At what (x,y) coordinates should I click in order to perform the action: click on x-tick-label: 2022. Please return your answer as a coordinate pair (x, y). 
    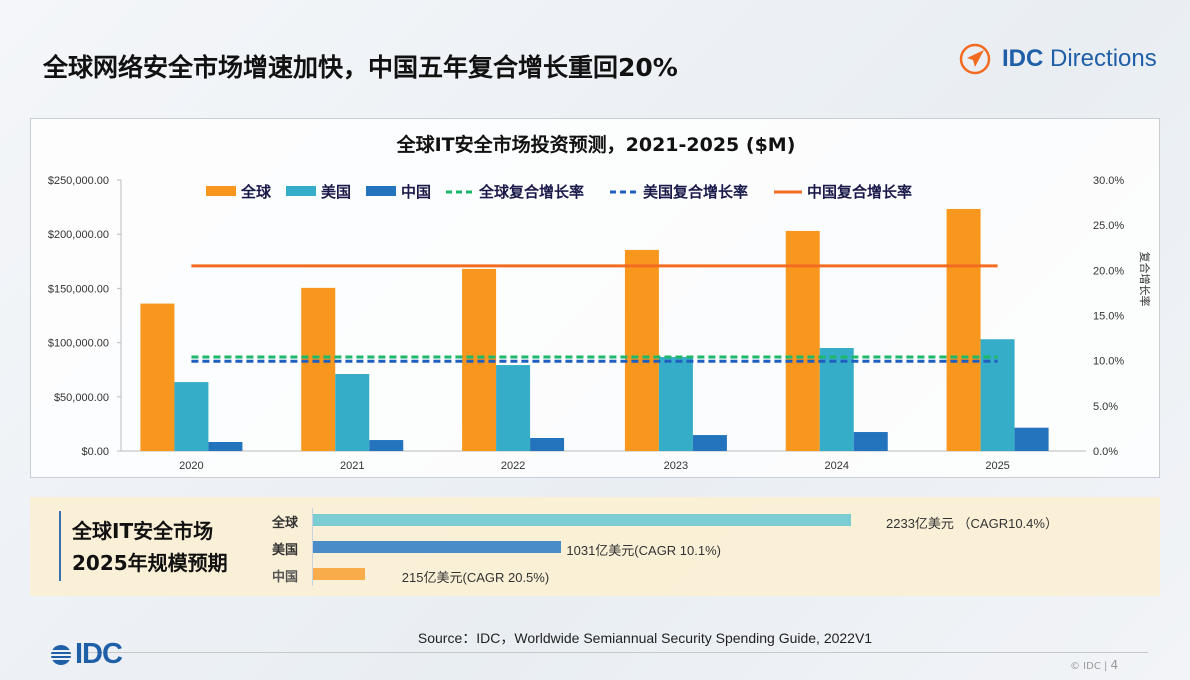
    Looking at the image, I should click on (513, 466).